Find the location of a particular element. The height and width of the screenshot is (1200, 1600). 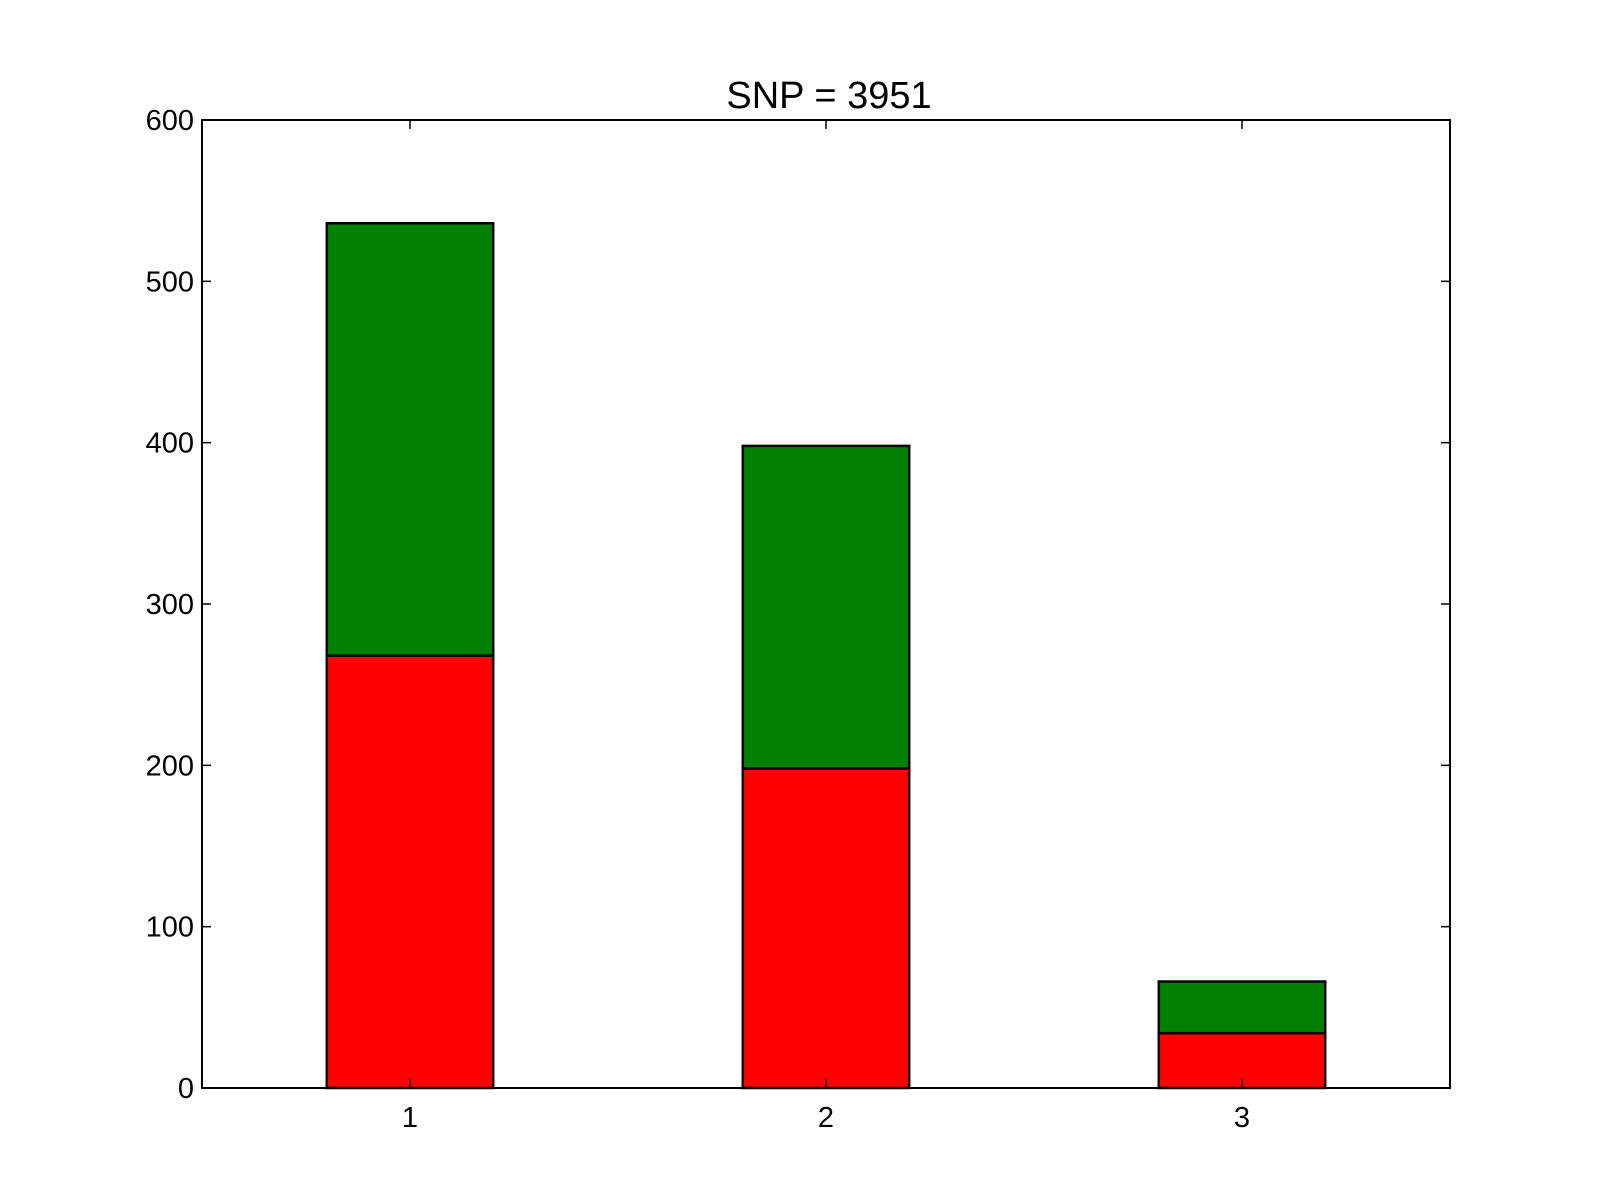

y-tick-label-500: 500 is located at coordinates (170, 282).